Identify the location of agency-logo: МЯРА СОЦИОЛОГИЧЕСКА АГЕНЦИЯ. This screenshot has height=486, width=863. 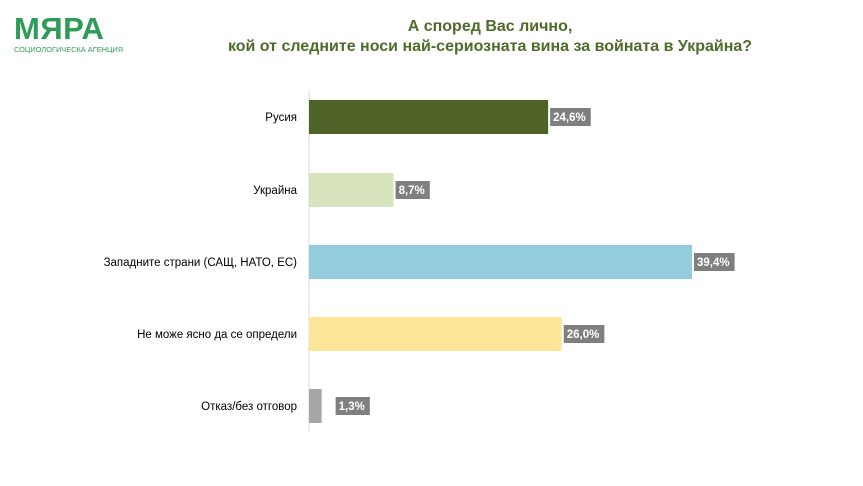
(70, 32).